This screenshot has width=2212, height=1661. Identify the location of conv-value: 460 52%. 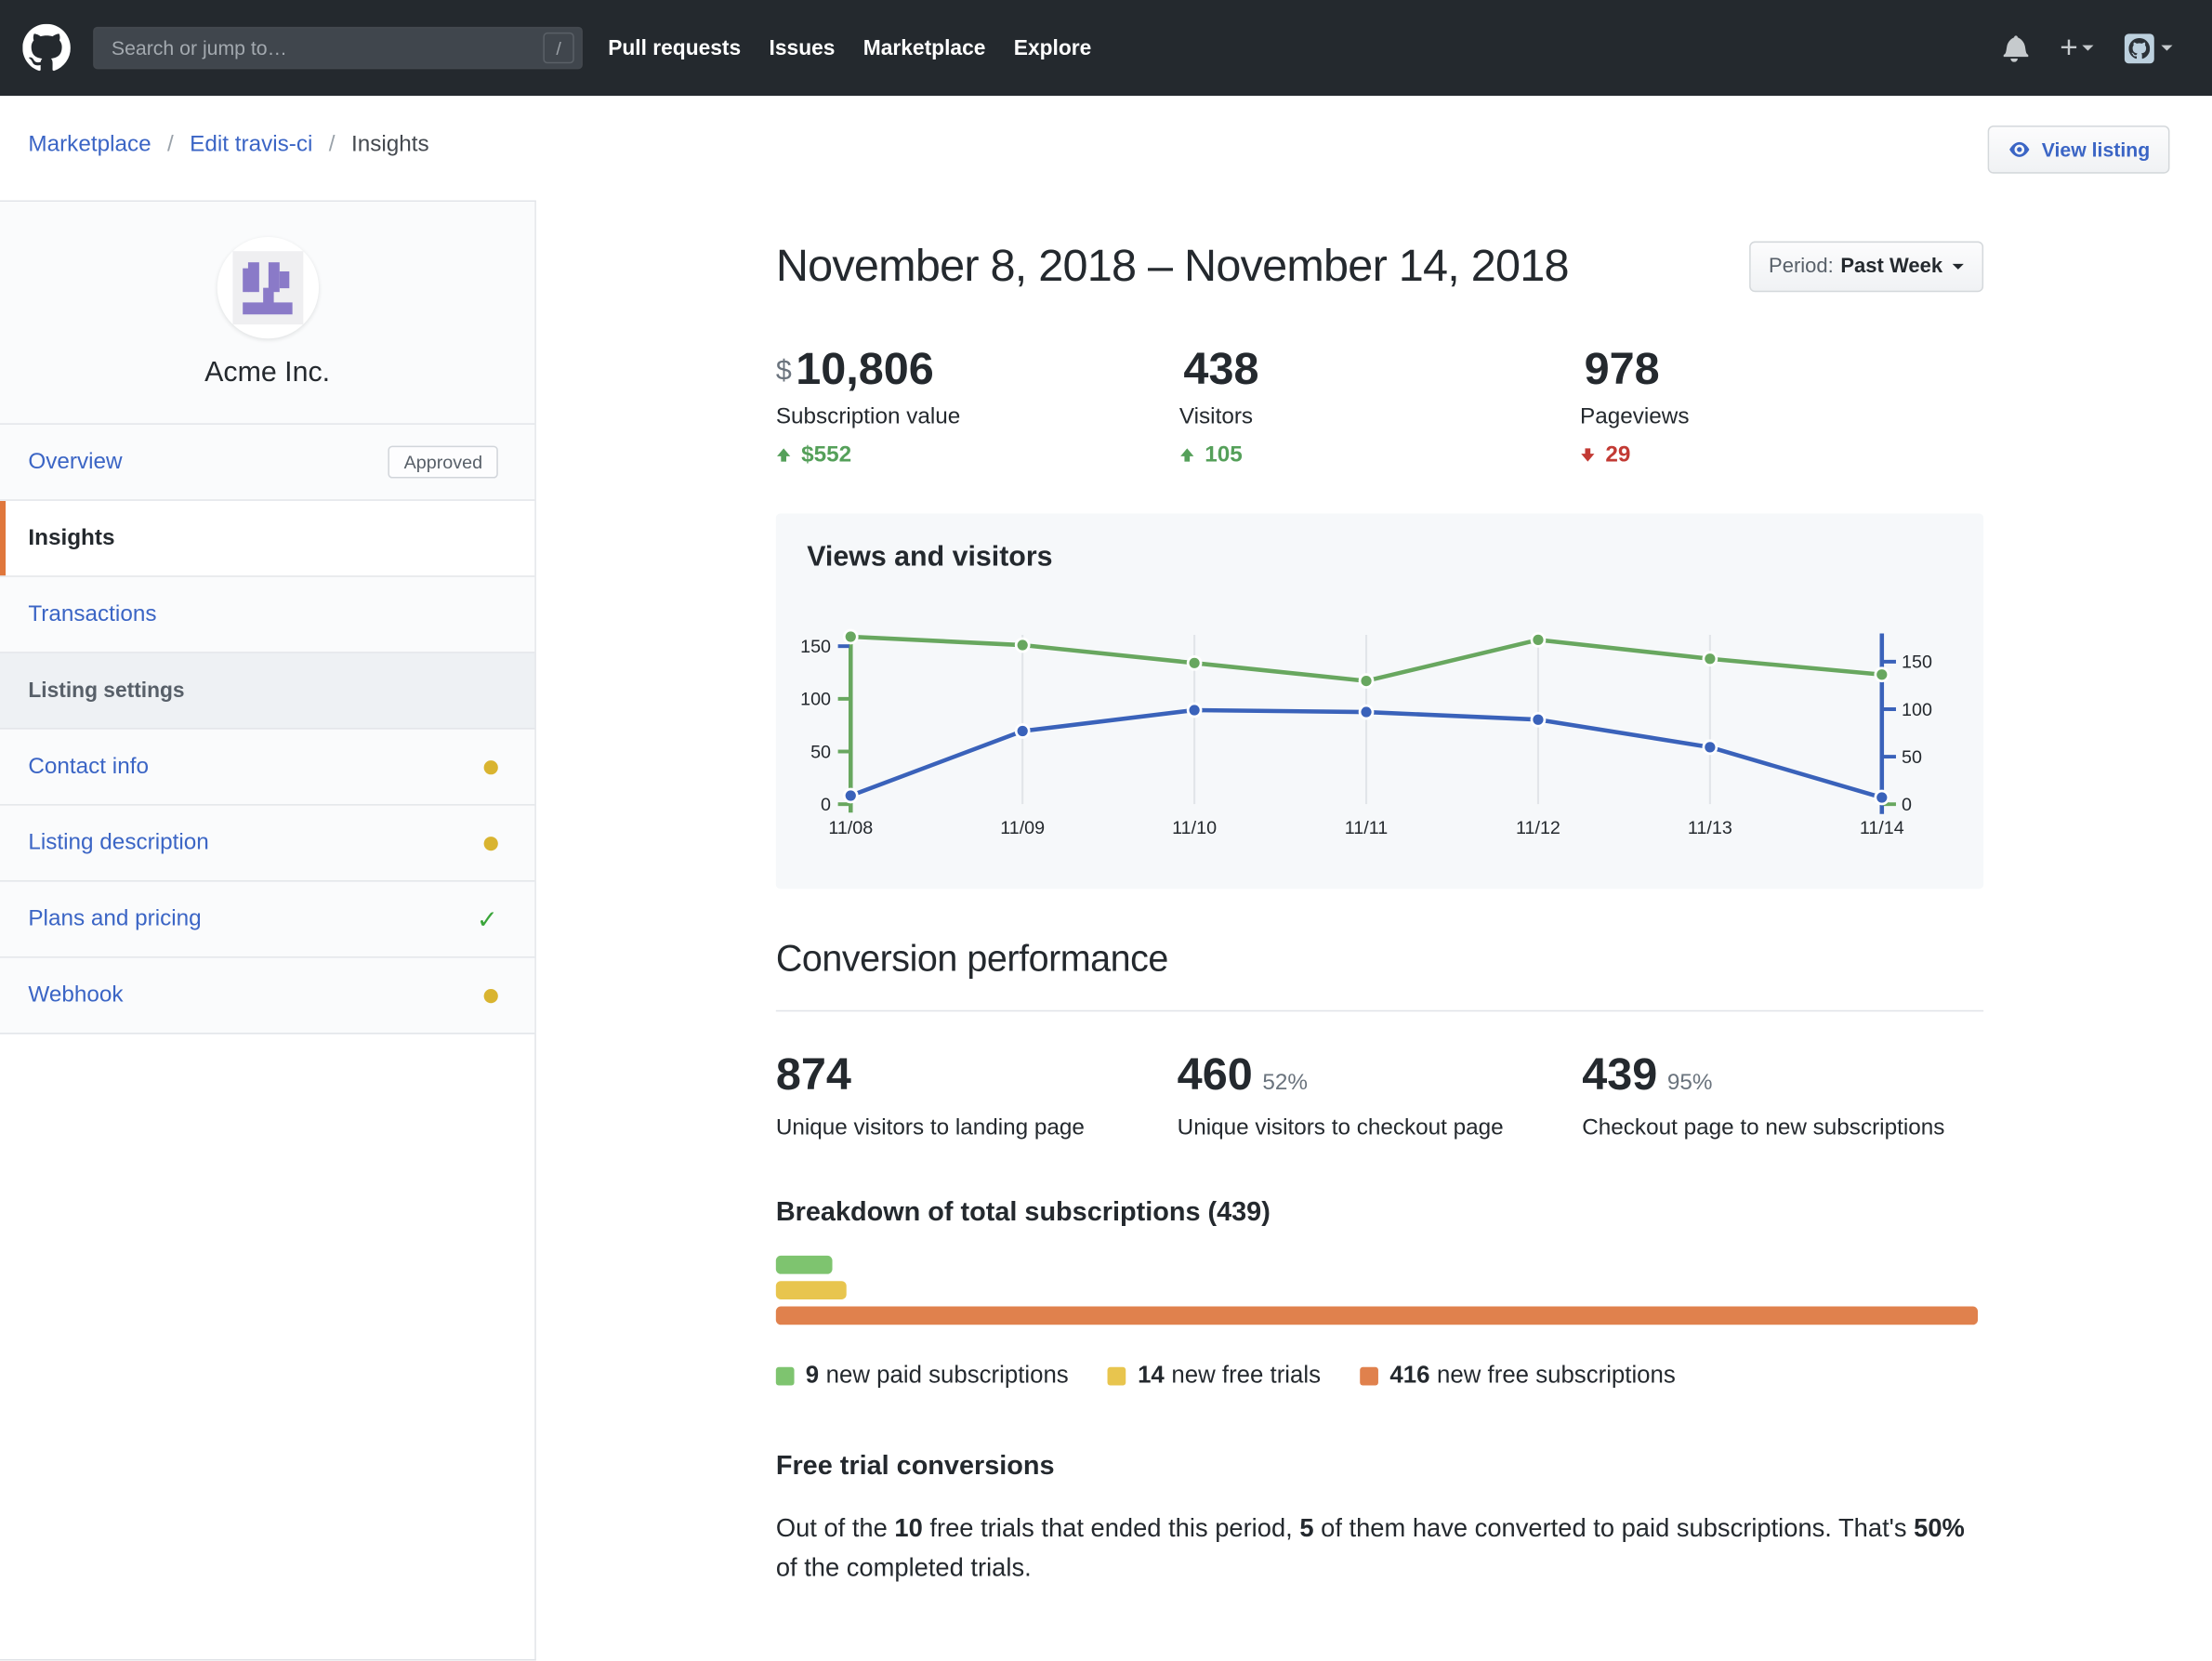
(1242, 1074).